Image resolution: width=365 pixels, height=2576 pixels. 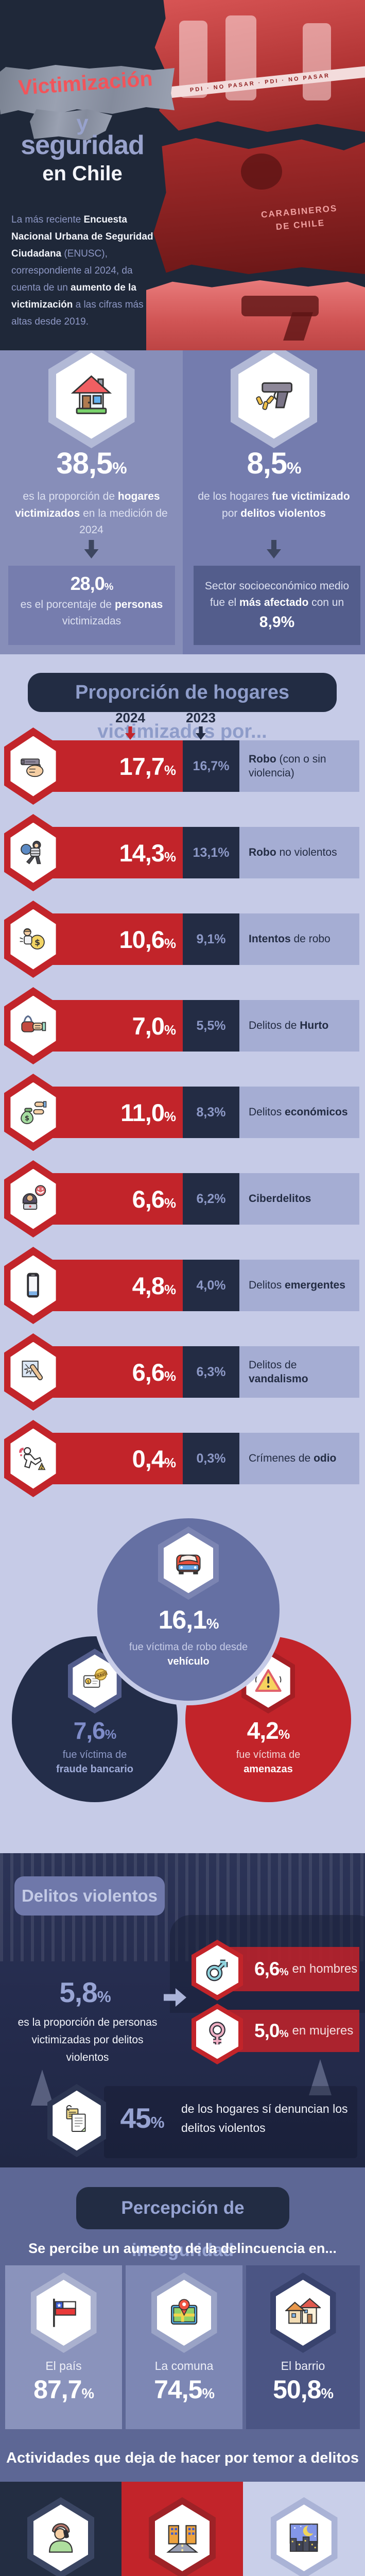 I want to click on vandalism-icon, so click(x=33, y=1372).